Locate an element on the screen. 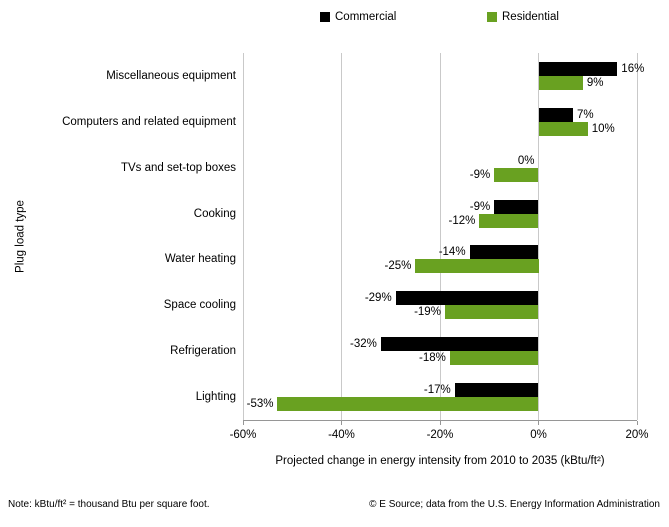  data-label-commercial: 7% is located at coordinates (585, 114).